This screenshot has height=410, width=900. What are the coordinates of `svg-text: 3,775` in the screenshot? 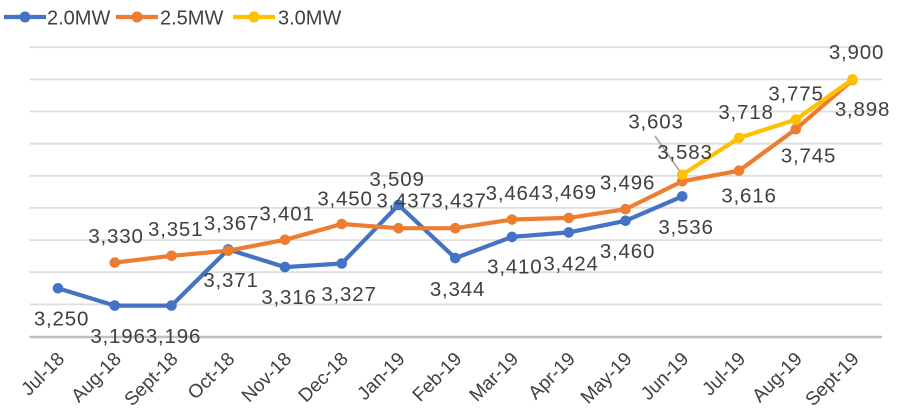 It's located at (795, 94).